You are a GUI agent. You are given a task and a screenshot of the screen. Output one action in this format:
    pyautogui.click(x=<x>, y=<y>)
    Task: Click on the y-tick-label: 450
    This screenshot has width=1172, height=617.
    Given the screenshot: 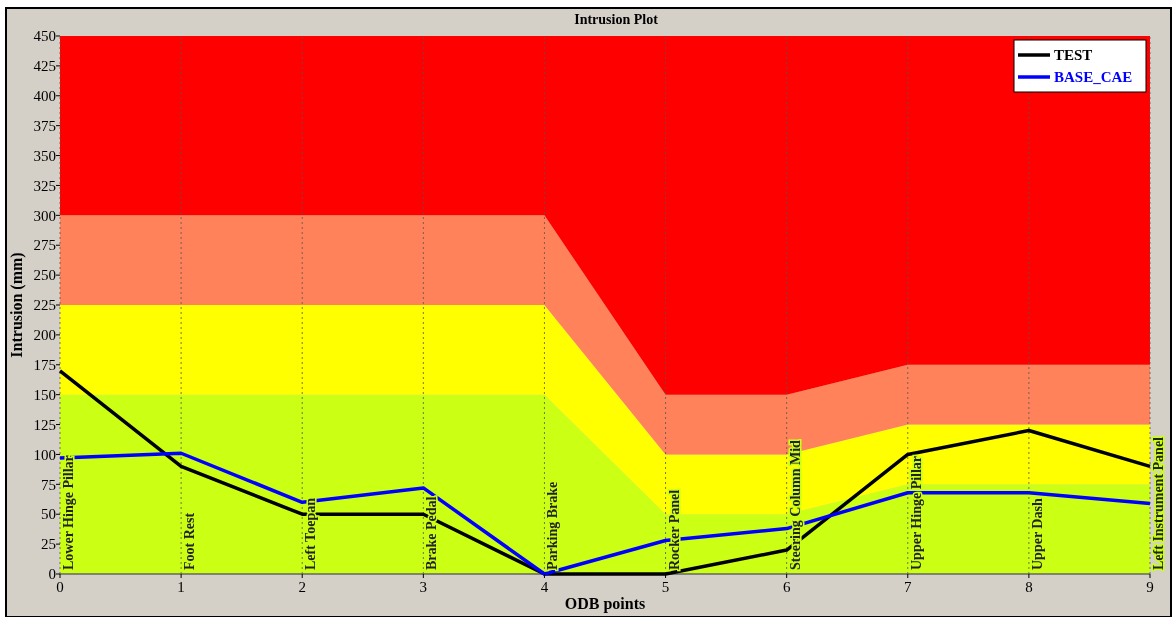 What is the action you would take?
    pyautogui.click(x=44, y=36)
    